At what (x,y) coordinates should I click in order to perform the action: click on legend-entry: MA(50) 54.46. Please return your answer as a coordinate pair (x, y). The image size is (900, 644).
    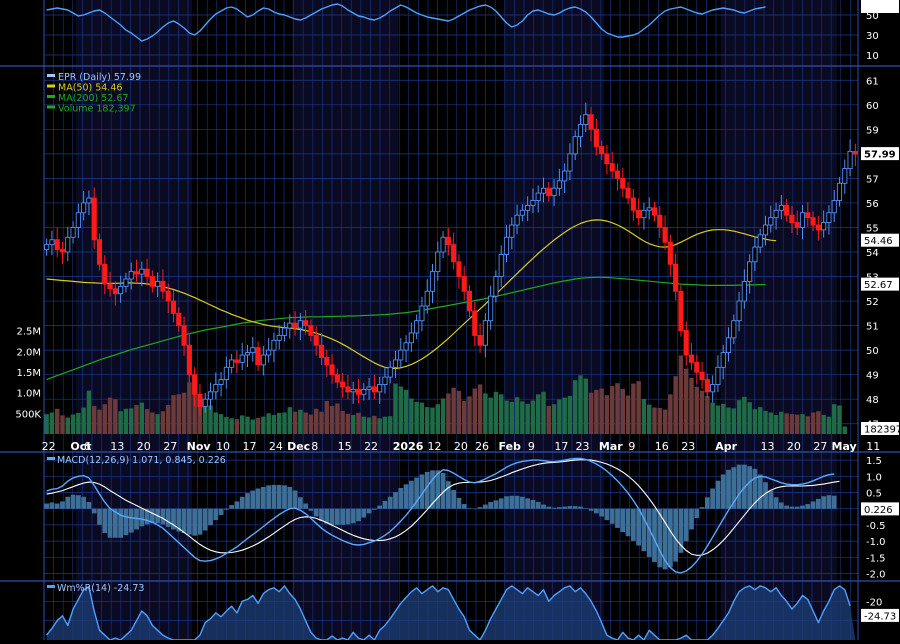
    Looking at the image, I should click on (90, 88).